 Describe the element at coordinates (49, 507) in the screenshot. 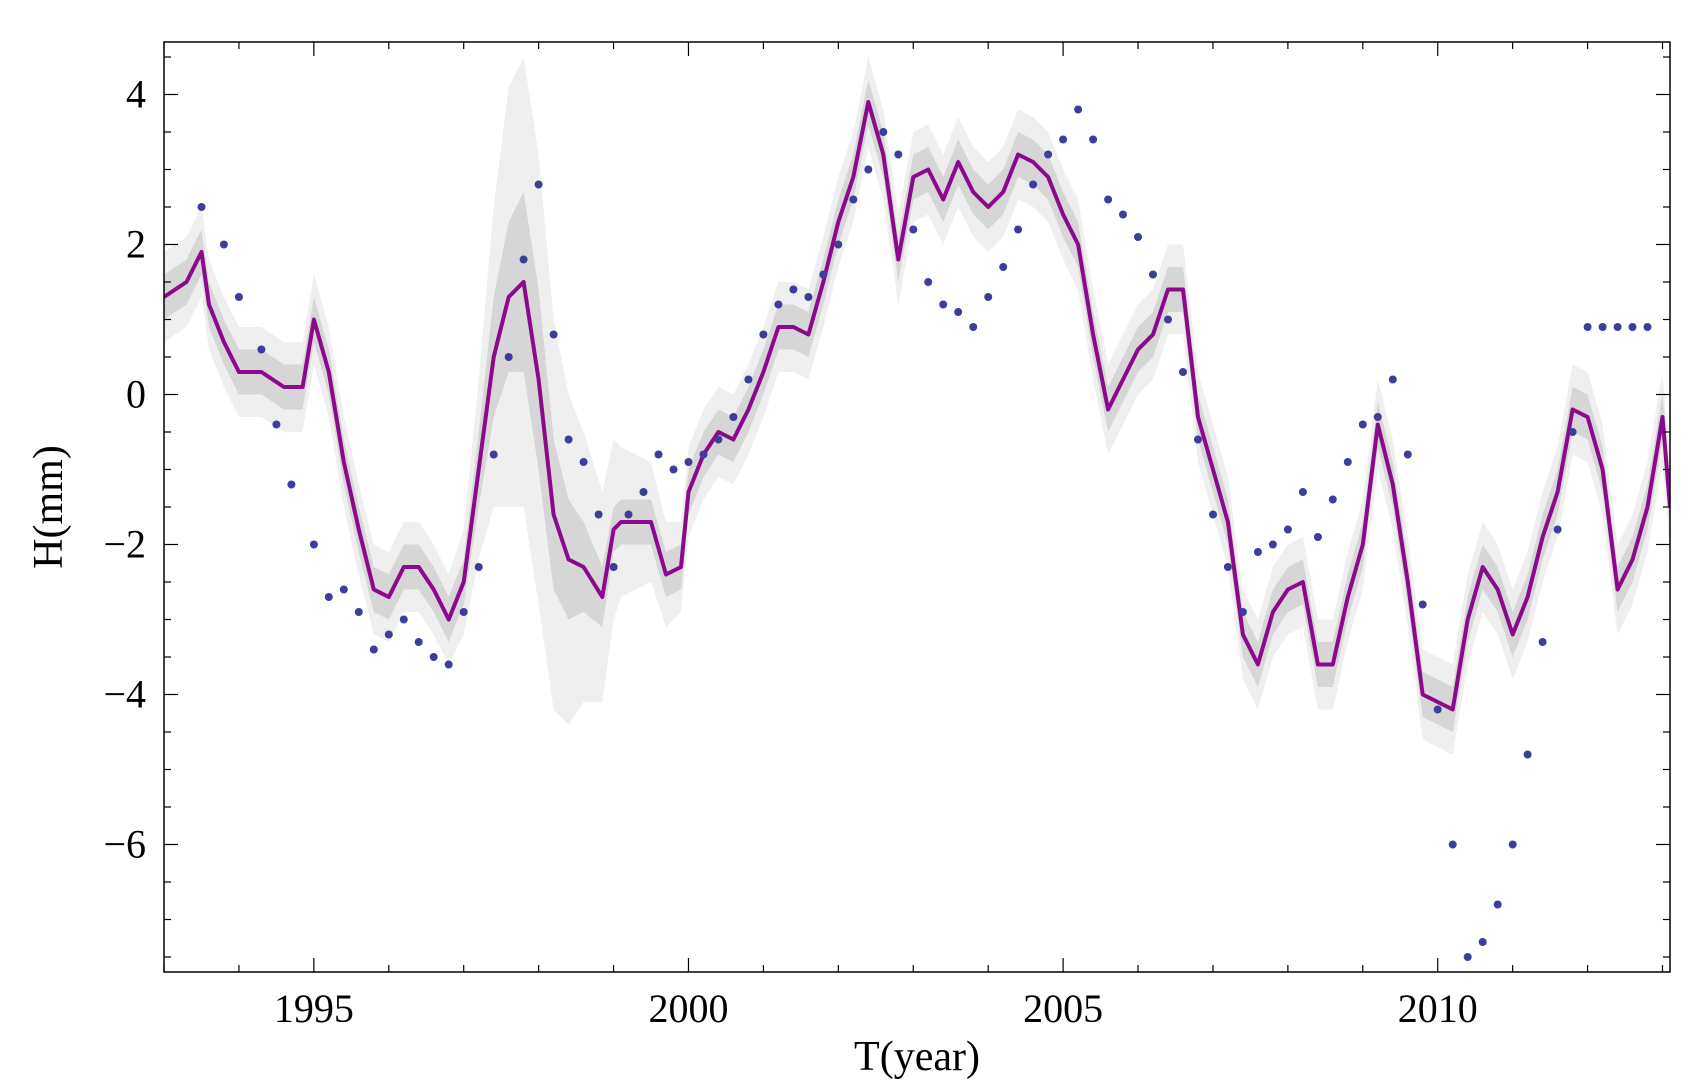

I see `y-axis-title: H(mm)` at that location.